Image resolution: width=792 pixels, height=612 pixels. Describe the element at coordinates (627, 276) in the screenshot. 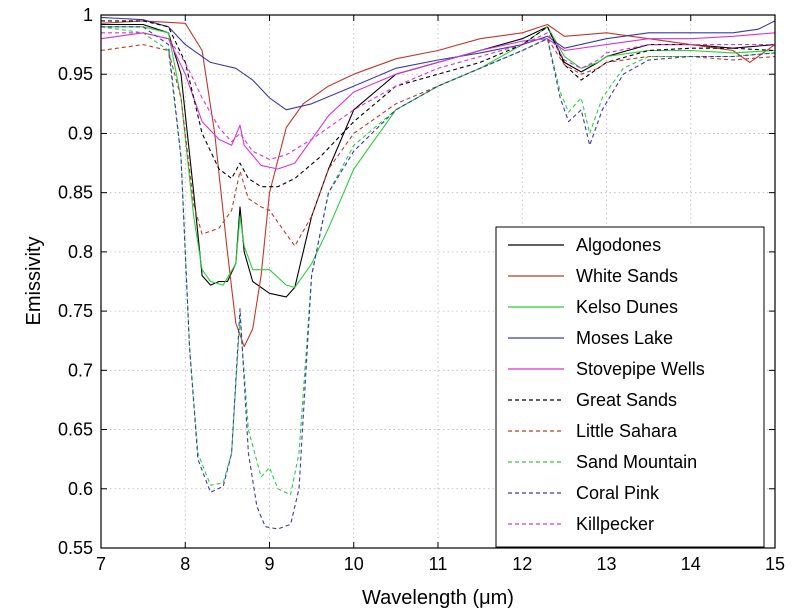

I see `legend-label-1: White Sands` at that location.